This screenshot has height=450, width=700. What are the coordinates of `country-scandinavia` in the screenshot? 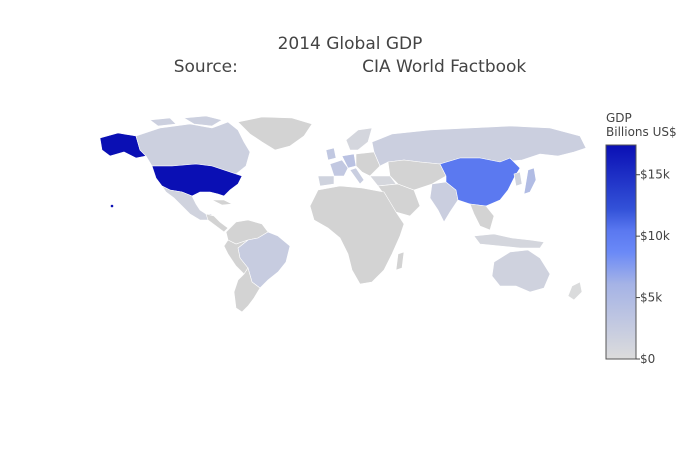 It's located at (359, 139).